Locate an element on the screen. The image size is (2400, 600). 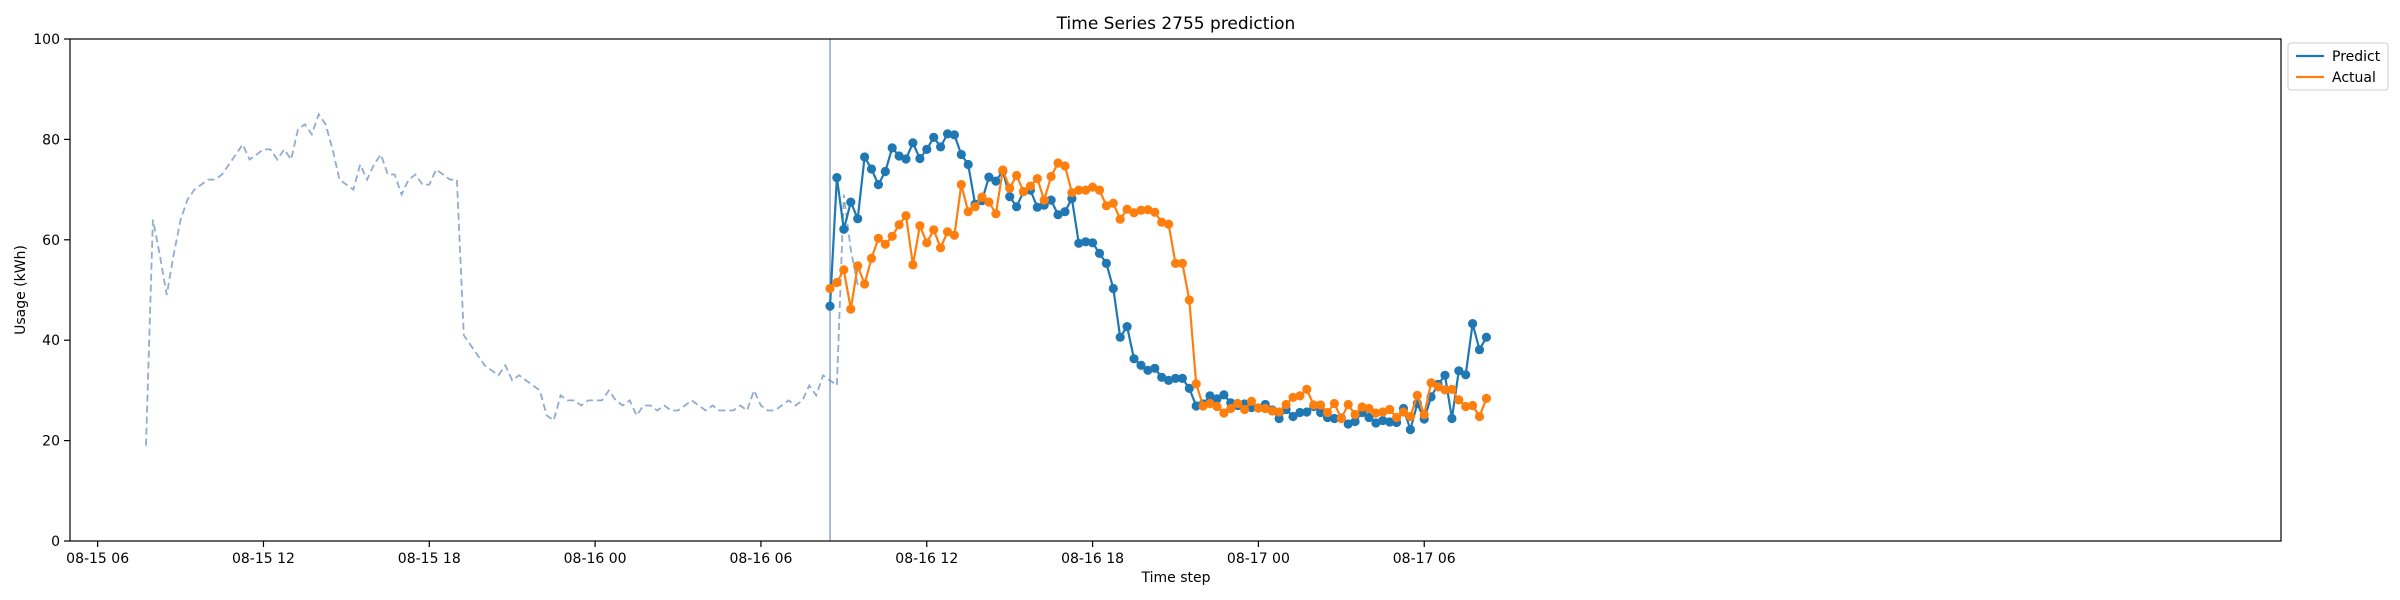
legend: Predict Actual is located at coordinates (2338, 66).